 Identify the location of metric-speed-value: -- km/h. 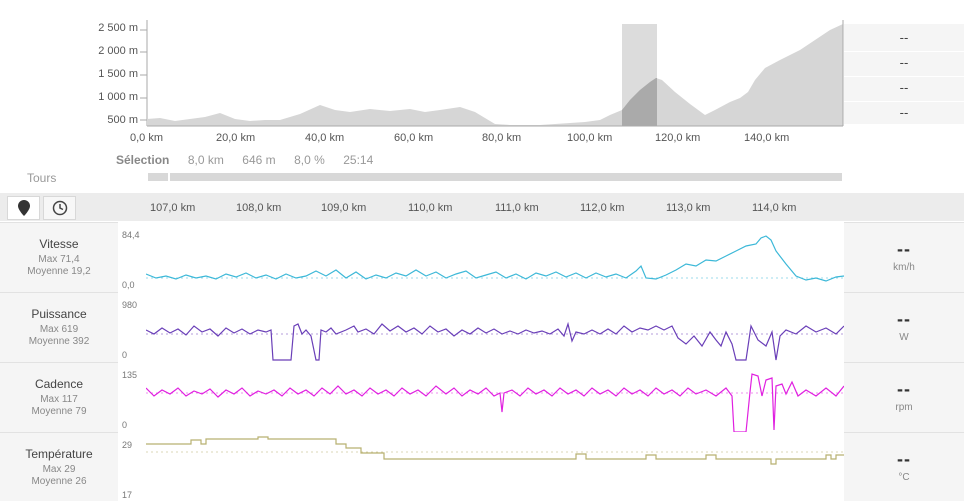
(904, 257).